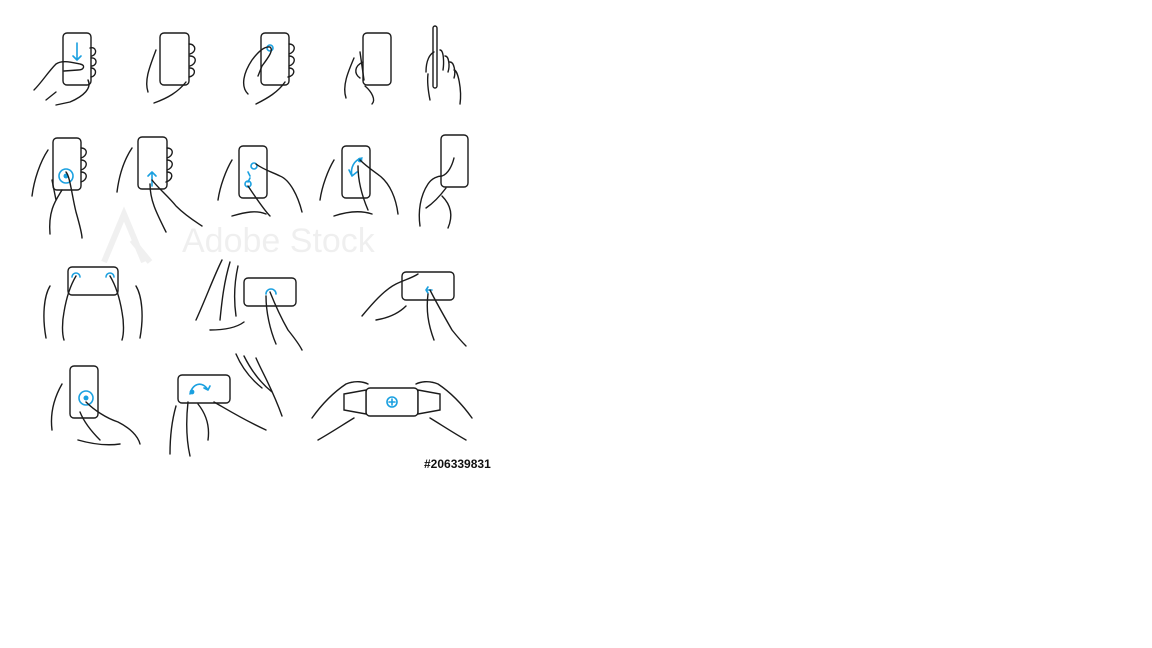 The image size is (1152, 648). What do you see at coordinates (249, 305) in the screenshot?
I see `landscape-tap-icon` at bounding box center [249, 305].